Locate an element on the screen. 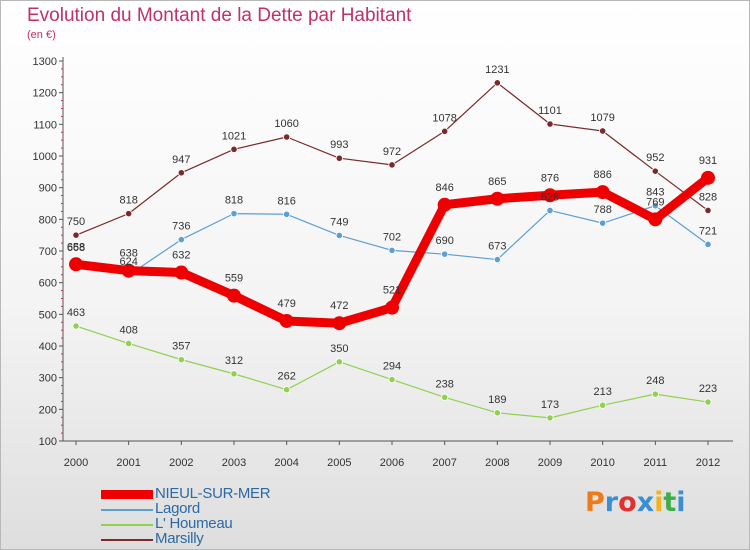 The height and width of the screenshot is (550, 750). logo-letter: P is located at coordinates (595, 502).